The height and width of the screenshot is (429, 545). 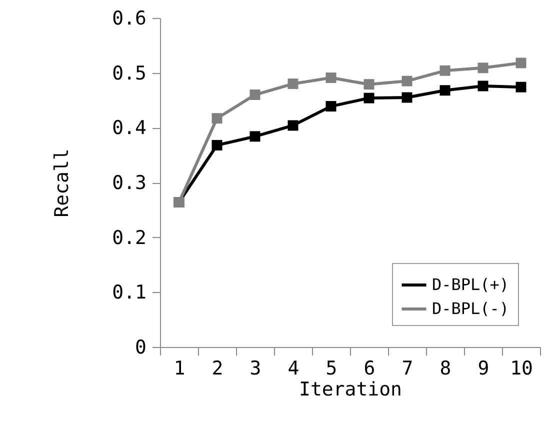 I want to click on x-tick-label: 5, so click(x=332, y=369).